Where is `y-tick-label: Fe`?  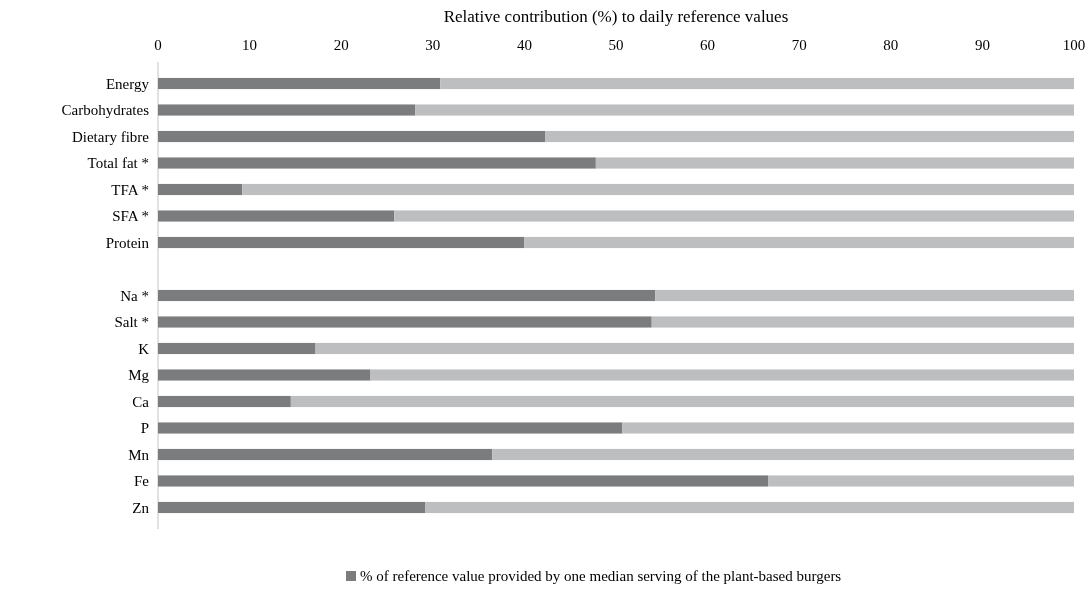 y-tick-label: Fe is located at coordinates (142, 481).